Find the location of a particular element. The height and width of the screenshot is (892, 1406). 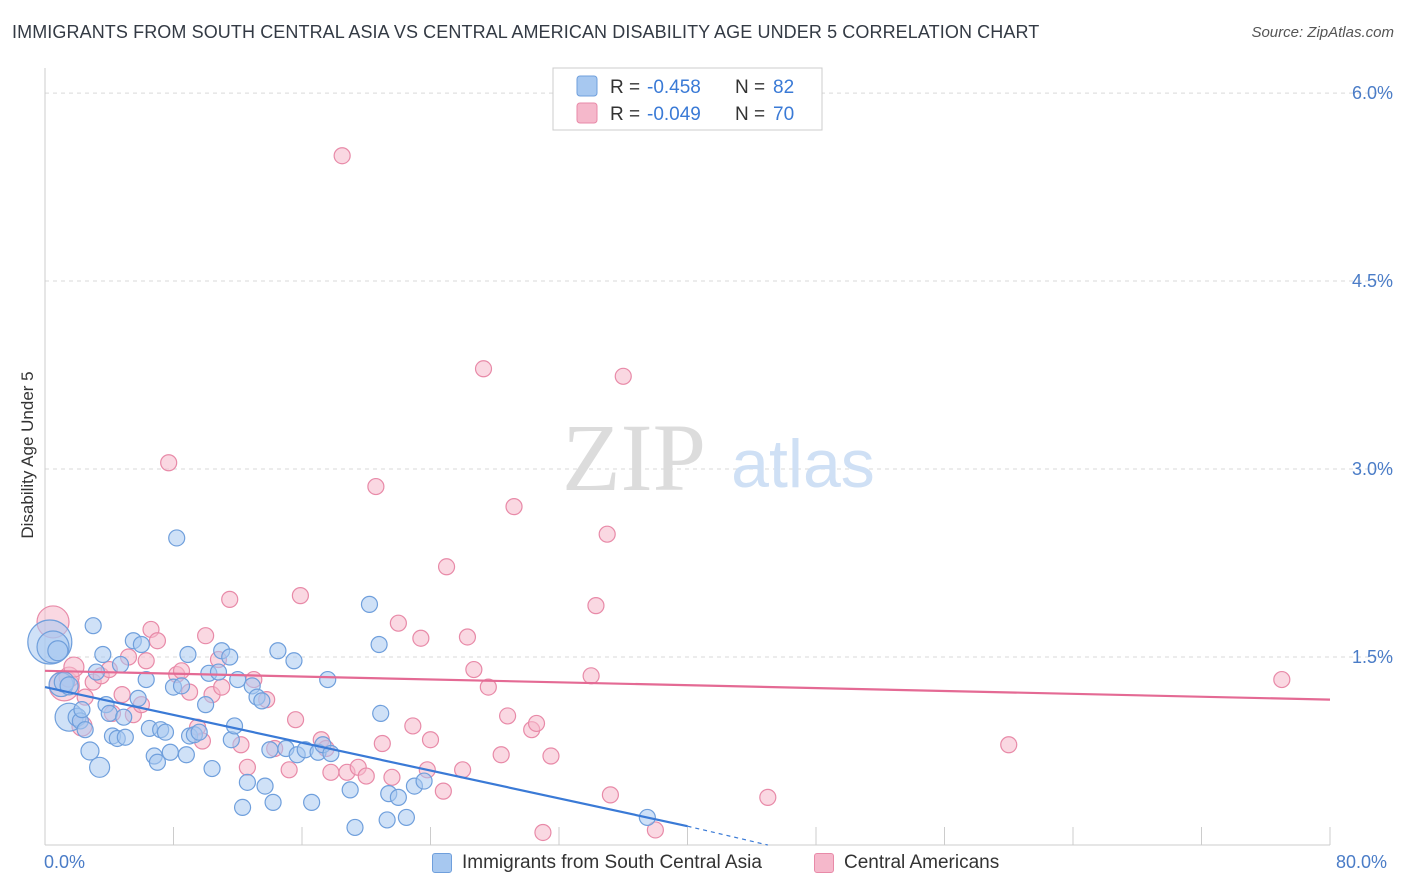

legend-r-label-blue: R = is located at coordinates (625, 87).